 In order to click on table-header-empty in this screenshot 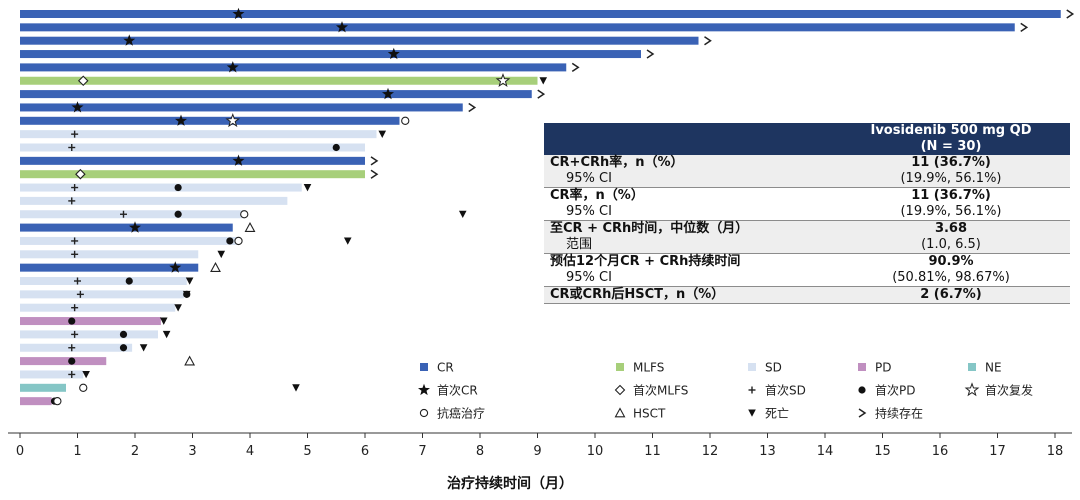, I will do `click(688, 139)`.